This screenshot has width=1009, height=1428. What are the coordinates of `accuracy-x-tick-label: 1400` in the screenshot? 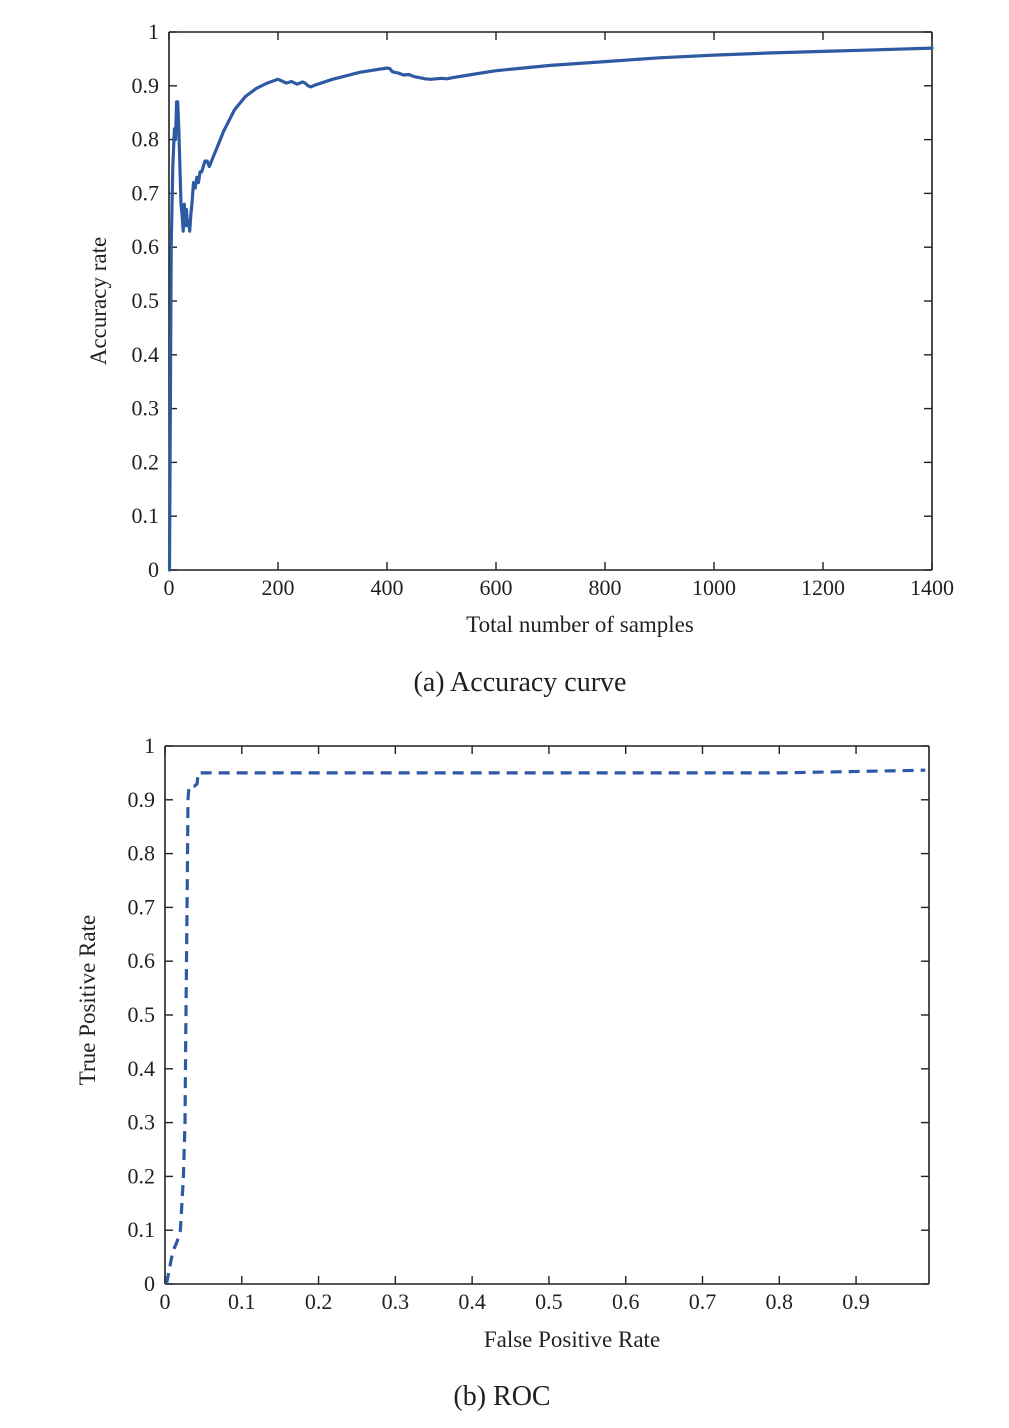 It's located at (932, 587).